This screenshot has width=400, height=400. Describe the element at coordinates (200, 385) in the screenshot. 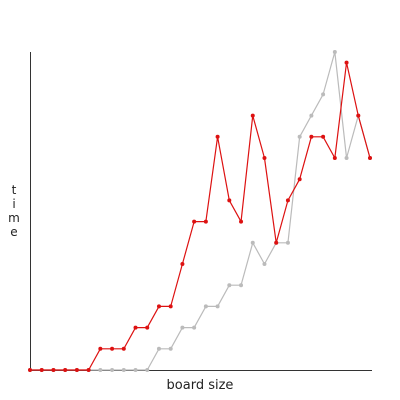

I see `x-axis-label: board size` at that location.